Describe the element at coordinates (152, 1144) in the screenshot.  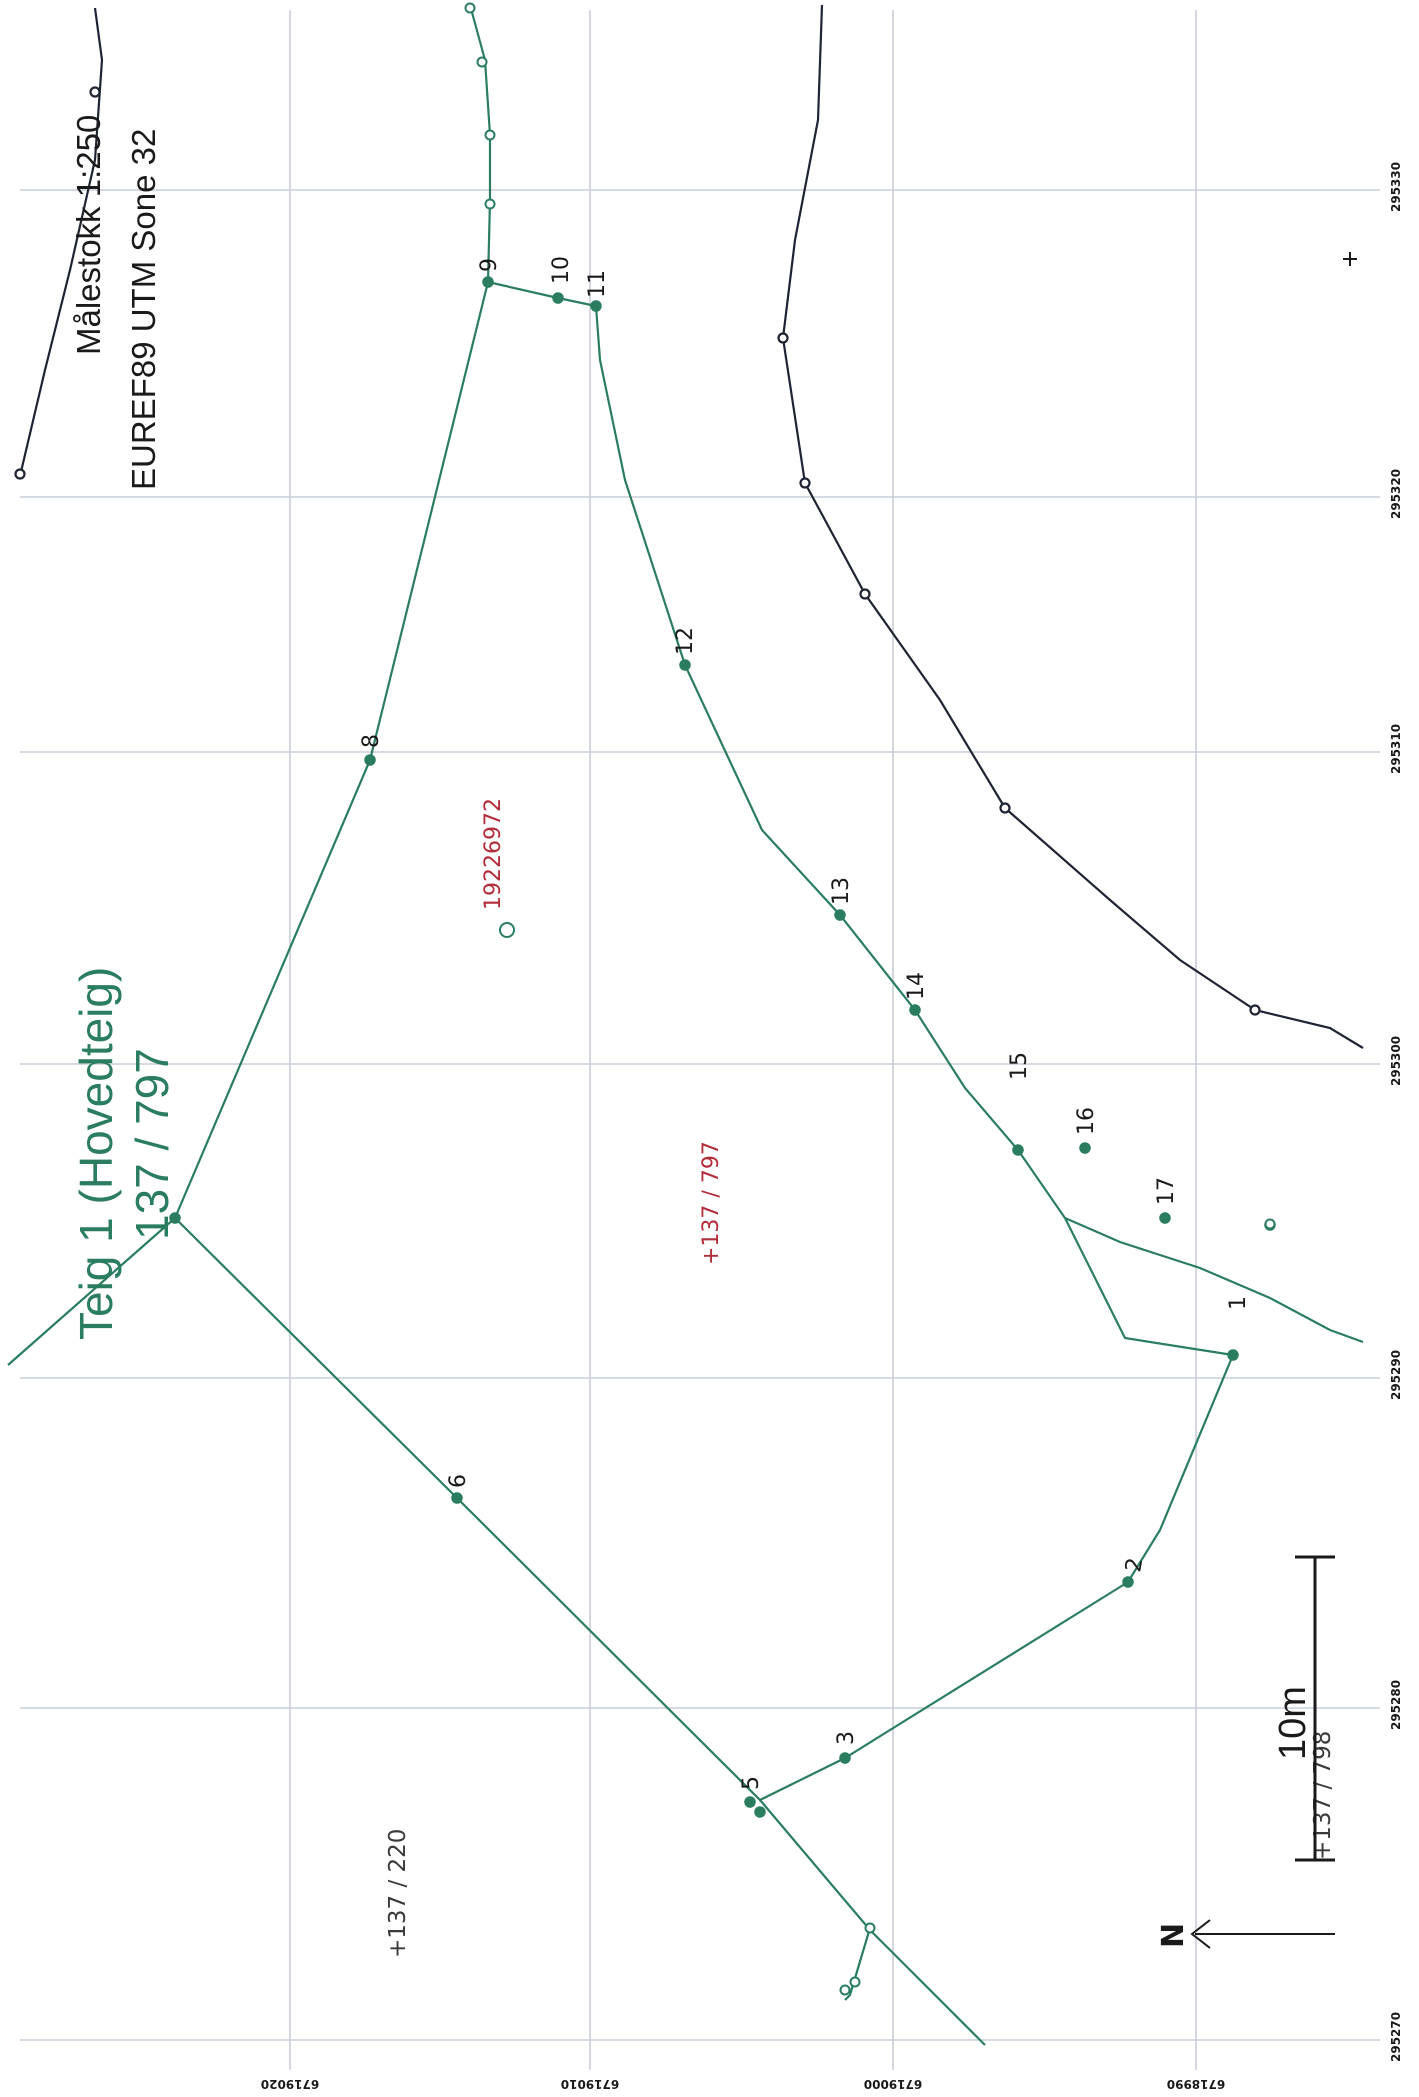
I see `parcel-title-line2: 137 / 797` at that location.